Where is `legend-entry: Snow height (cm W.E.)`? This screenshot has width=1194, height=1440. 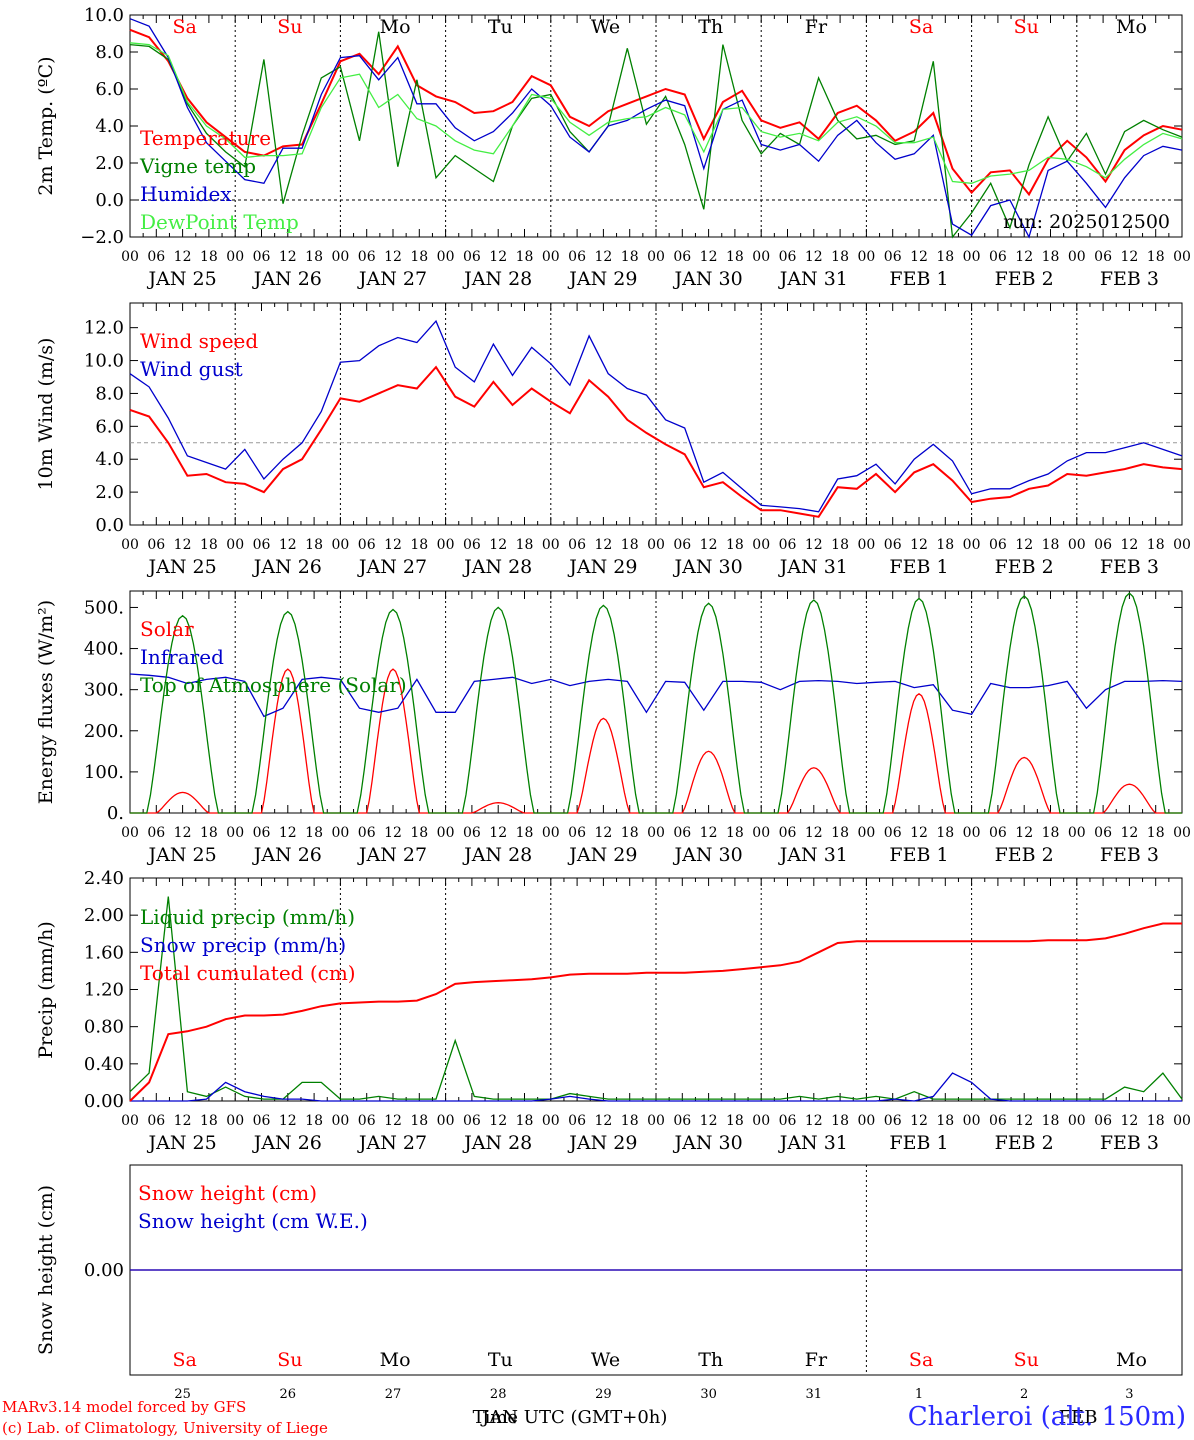 legend-entry: Snow height (cm W.E.) is located at coordinates (253, 1221).